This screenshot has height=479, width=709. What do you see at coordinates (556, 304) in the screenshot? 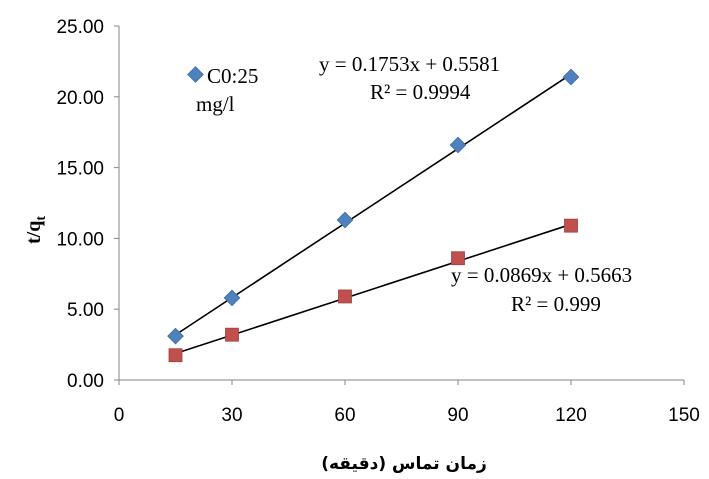
I see `series2-r2: R² = 0.999` at bounding box center [556, 304].